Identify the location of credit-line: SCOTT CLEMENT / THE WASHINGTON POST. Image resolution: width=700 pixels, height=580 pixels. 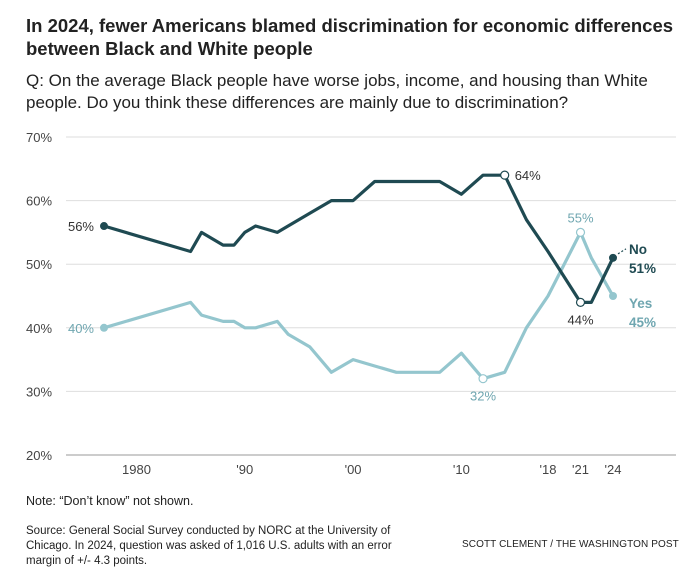
(570, 544).